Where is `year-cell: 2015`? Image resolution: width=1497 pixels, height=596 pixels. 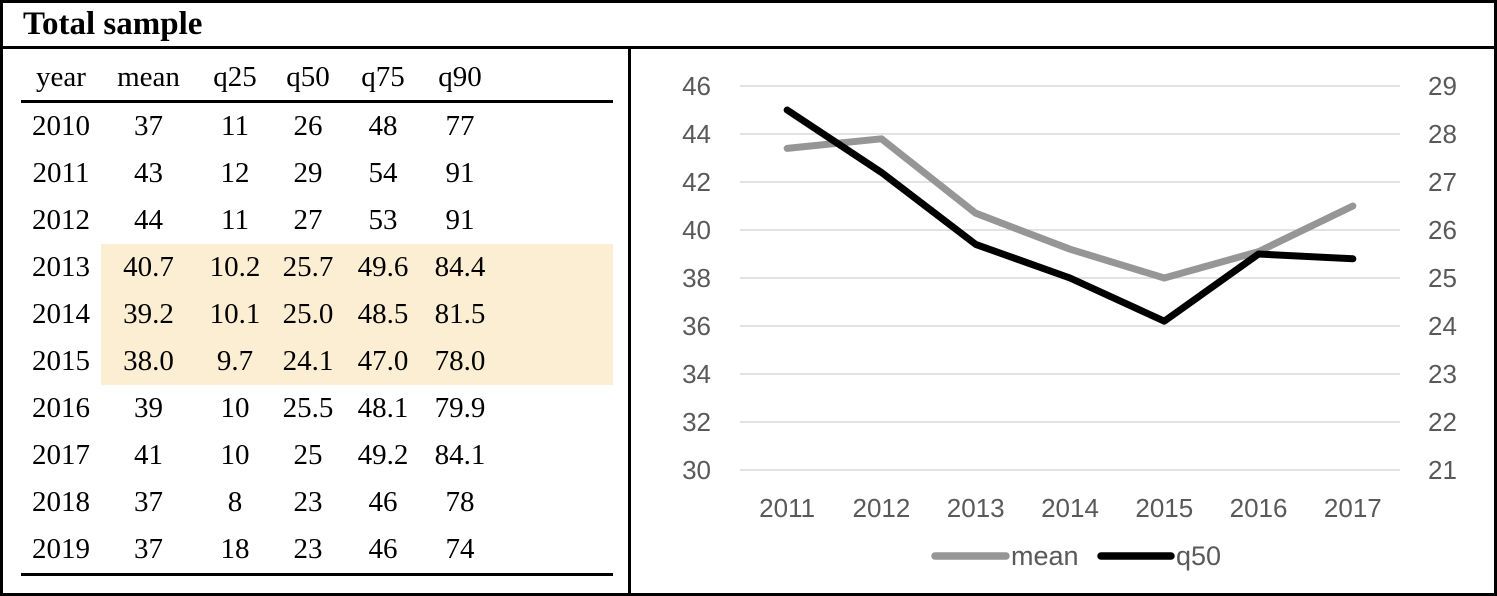 year-cell: 2015 is located at coordinates (61, 361).